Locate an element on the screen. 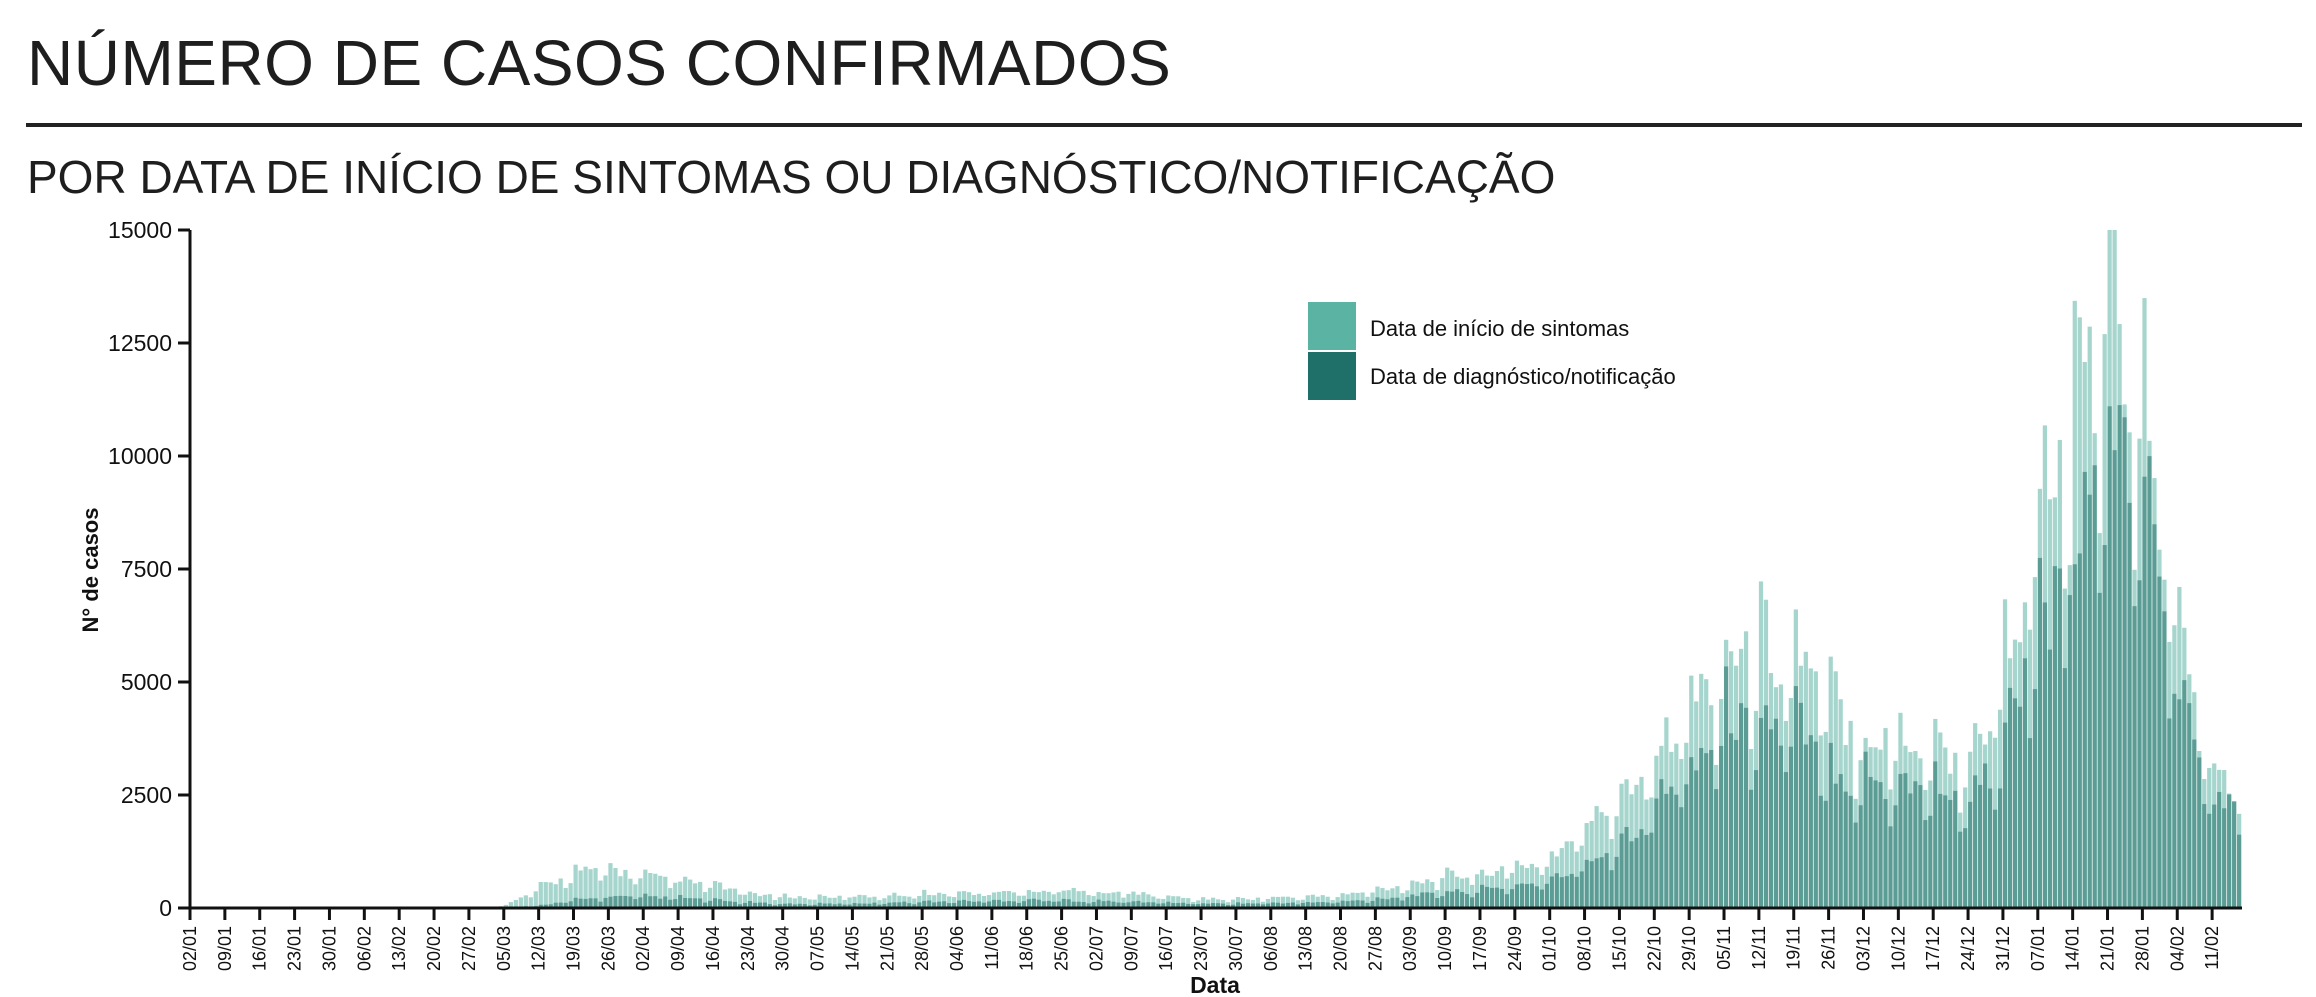 Image resolution: width=2316 pixels, height=997 pixels. x-tick-label: 10/09 is located at coordinates (1445, 948).